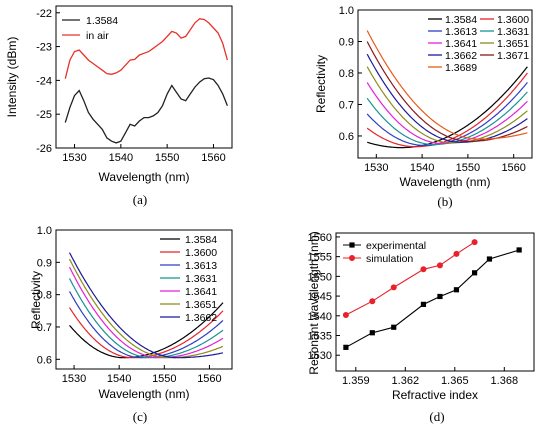 The image size is (550, 428). Describe the element at coordinates (445, 164) in the screenshot. I see `panel-b-x-ticks: 1530 1540 1550 1560` at that location.